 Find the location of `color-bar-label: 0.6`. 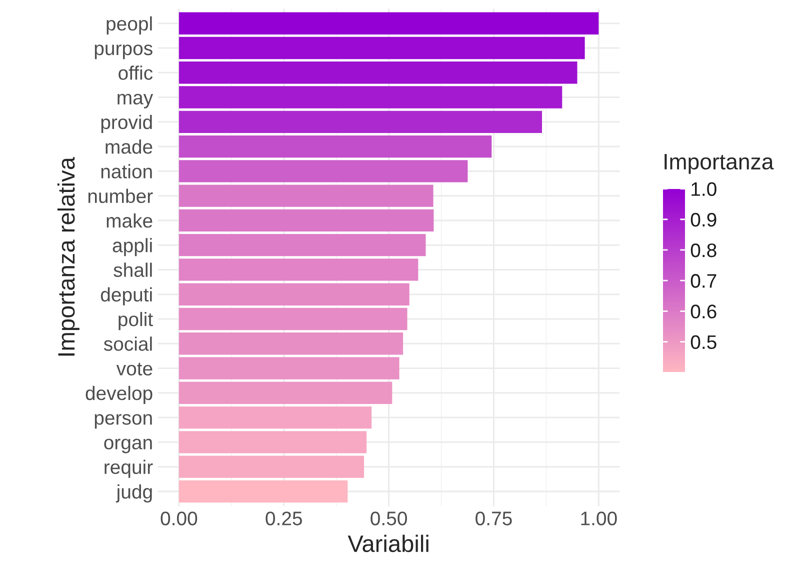

color-bar-label: 0.6 is located at coordinates (703, 311).